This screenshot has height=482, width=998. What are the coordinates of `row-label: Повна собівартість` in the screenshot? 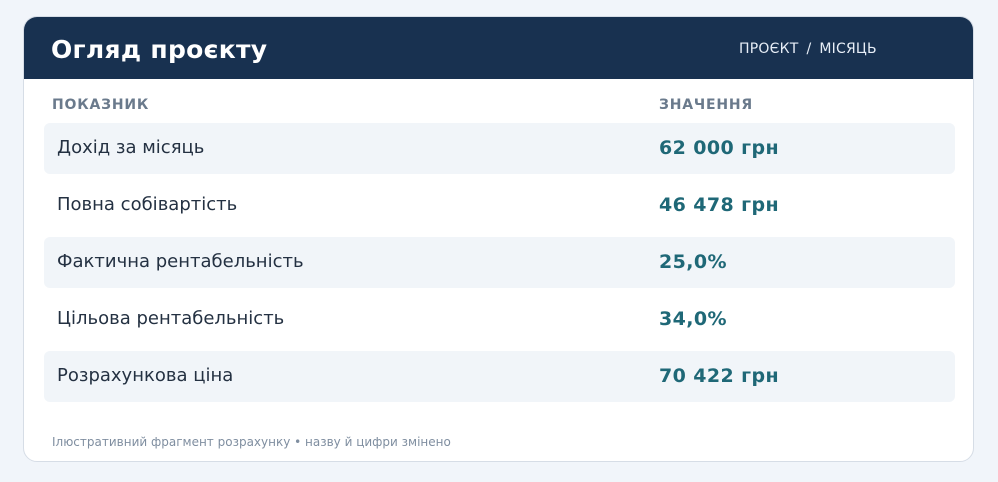 It's located at (147, 204).